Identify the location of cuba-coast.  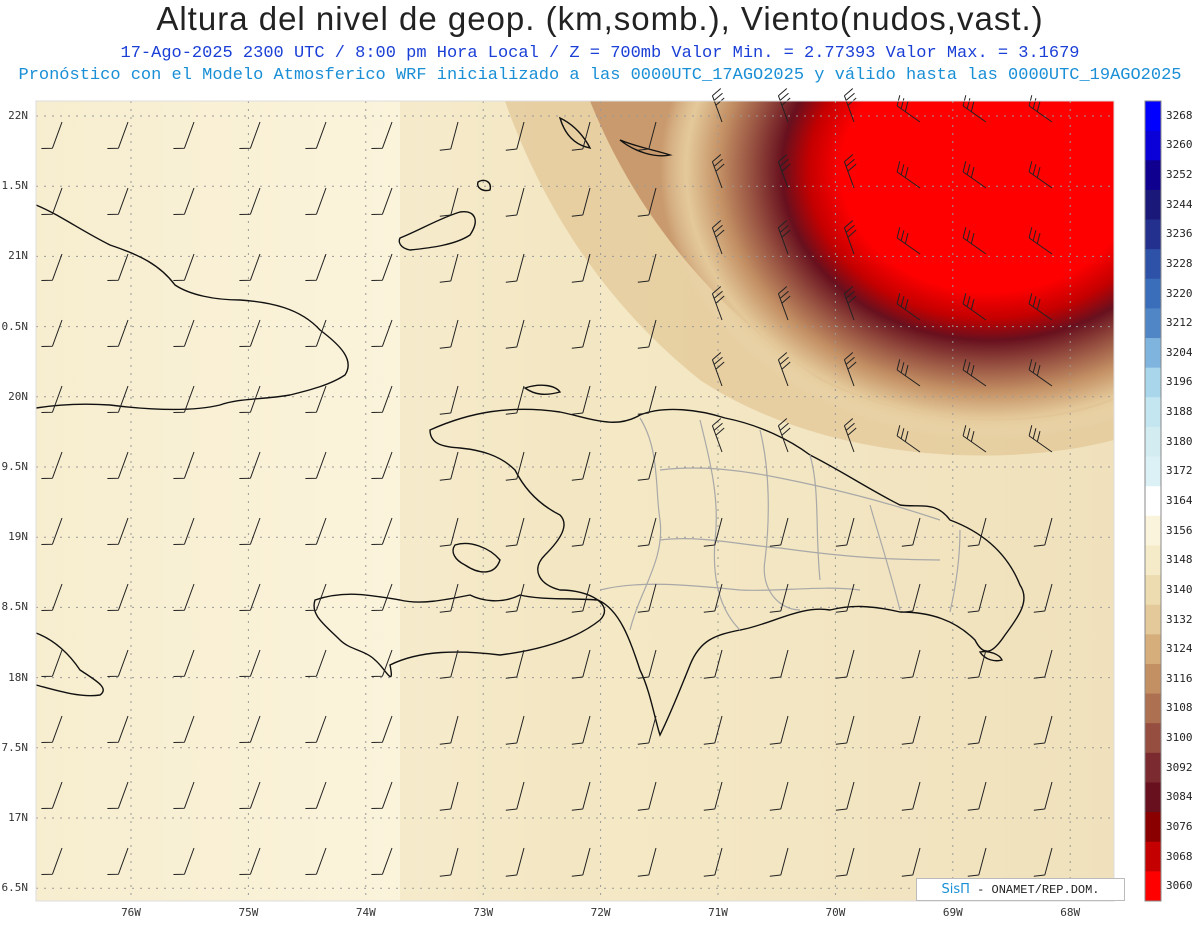
(192, 307).